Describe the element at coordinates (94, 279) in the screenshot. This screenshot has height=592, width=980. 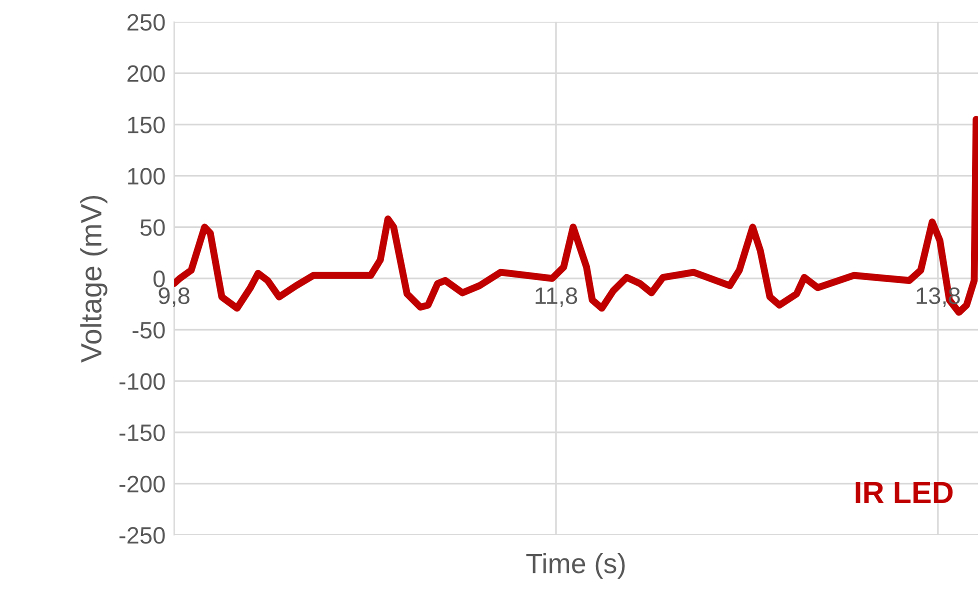
I see `y-axis-title: Voltage (mV)` at that location.